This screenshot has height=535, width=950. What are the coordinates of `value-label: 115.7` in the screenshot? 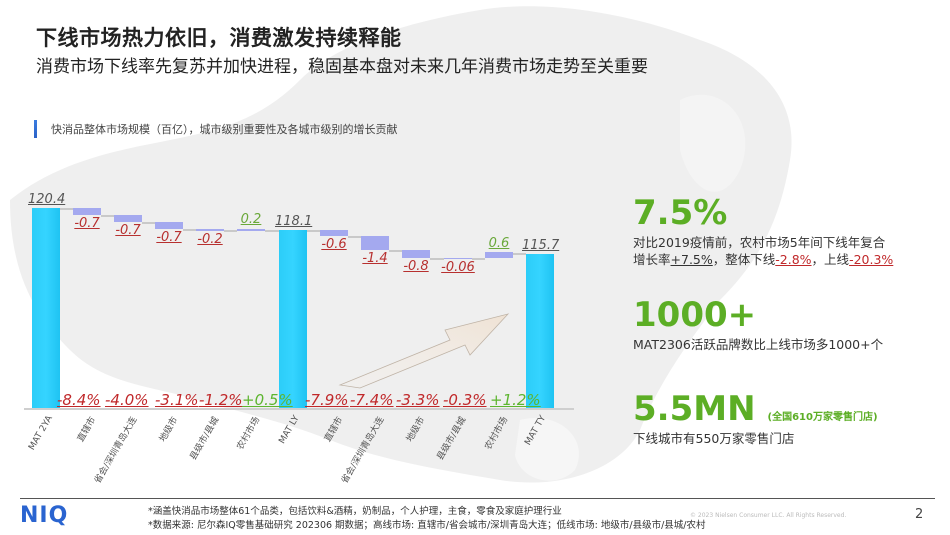 It's located at (541, 245).